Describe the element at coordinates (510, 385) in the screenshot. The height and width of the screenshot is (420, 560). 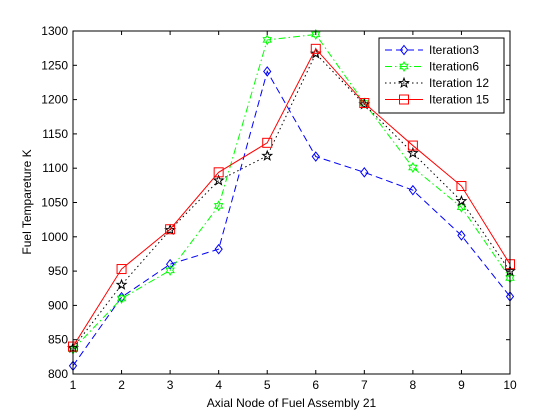
I see `x-tick-label: 10` at that location.